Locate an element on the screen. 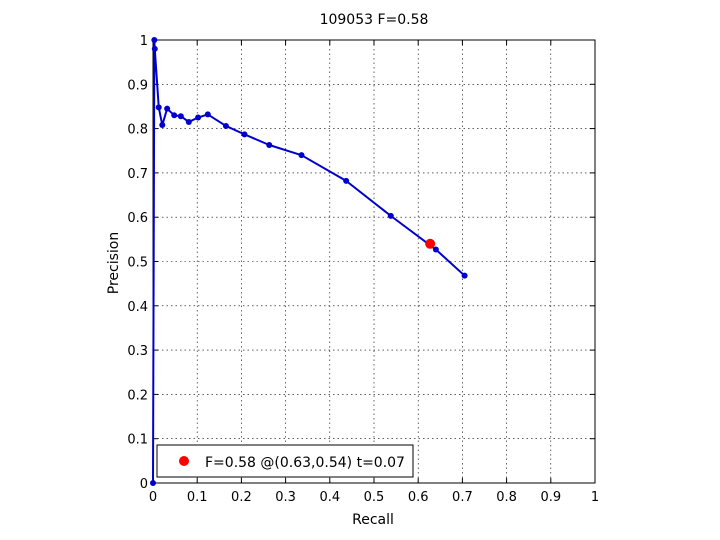  x-tick-label: 0.7 is located at coordinates (462, 497).